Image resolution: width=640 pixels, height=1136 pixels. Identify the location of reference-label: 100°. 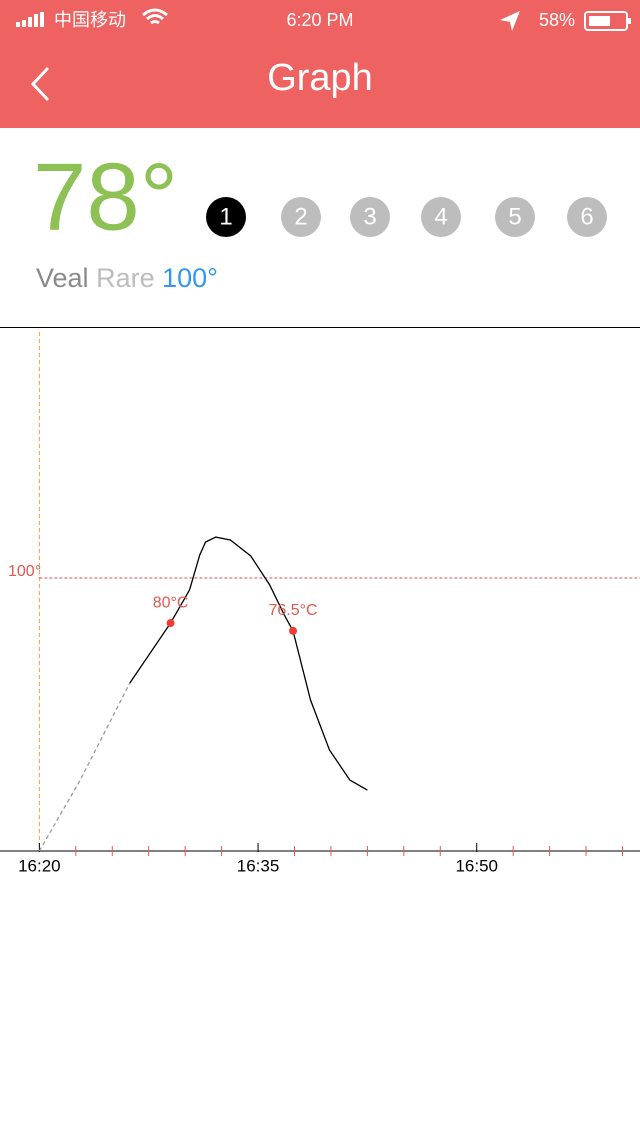
(24, 571).